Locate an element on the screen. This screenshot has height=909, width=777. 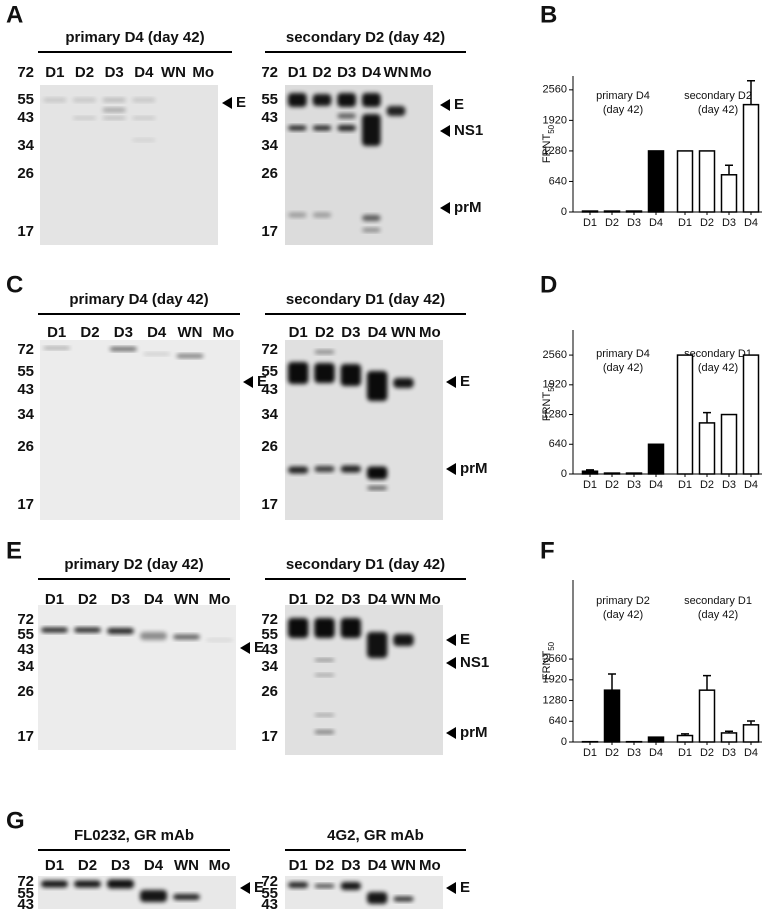
y-axis-label: FRNT50 is located at coordinates (548, 660).